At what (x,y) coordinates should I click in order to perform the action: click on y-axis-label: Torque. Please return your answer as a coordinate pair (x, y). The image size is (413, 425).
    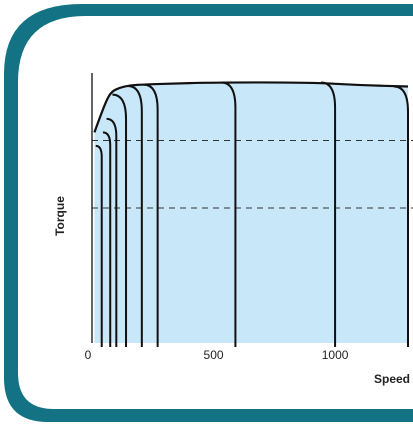
    Looking at the image, I should click on (60, 216).